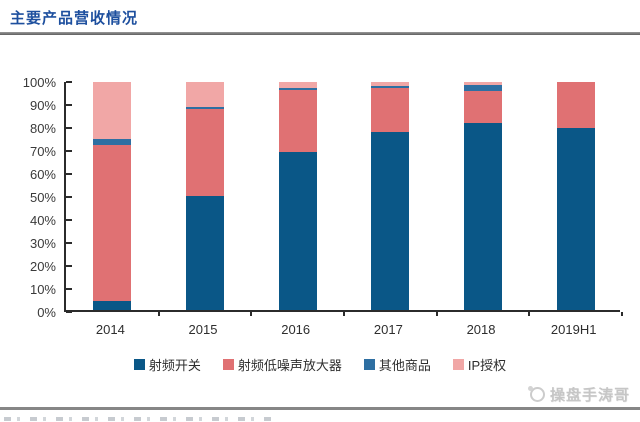  What do you see at coordinates (487, 365) in the screenshot?
I see `legend-label: IP授权` at bounding box center [487, 365].